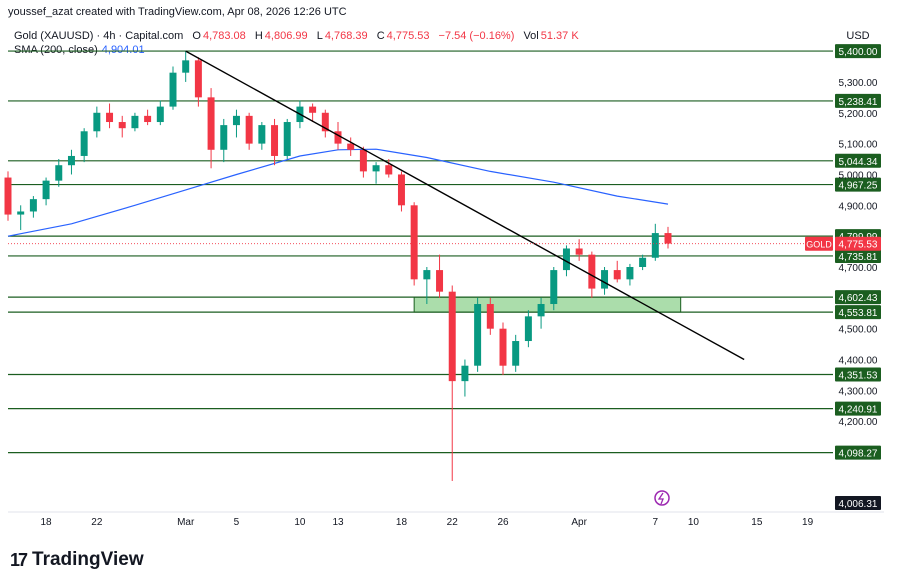 This screenshot has width=900, height=584. I want to click on time-tick-label: Mar, so click(186, 522).